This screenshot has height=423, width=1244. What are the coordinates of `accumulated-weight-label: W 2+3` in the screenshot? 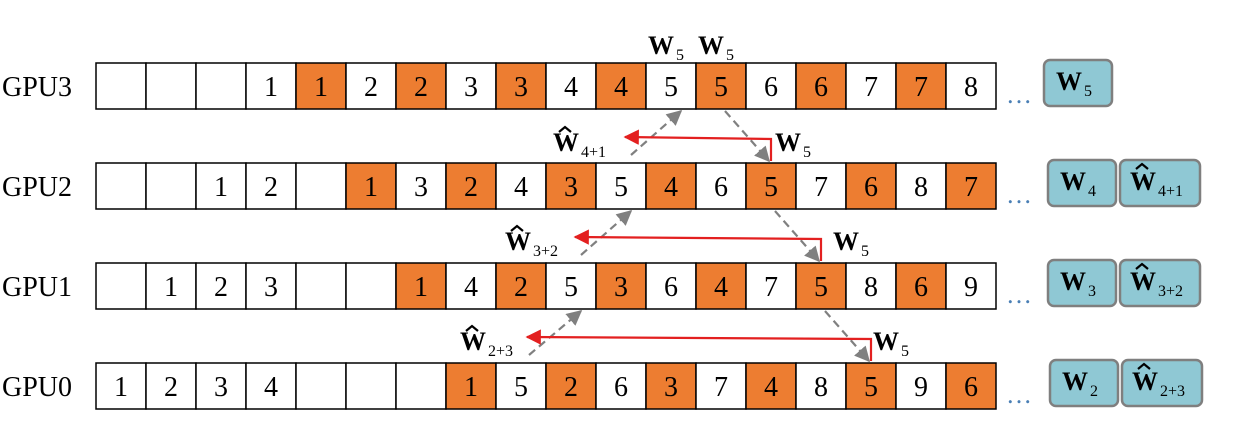 It's located at (1158, 383).